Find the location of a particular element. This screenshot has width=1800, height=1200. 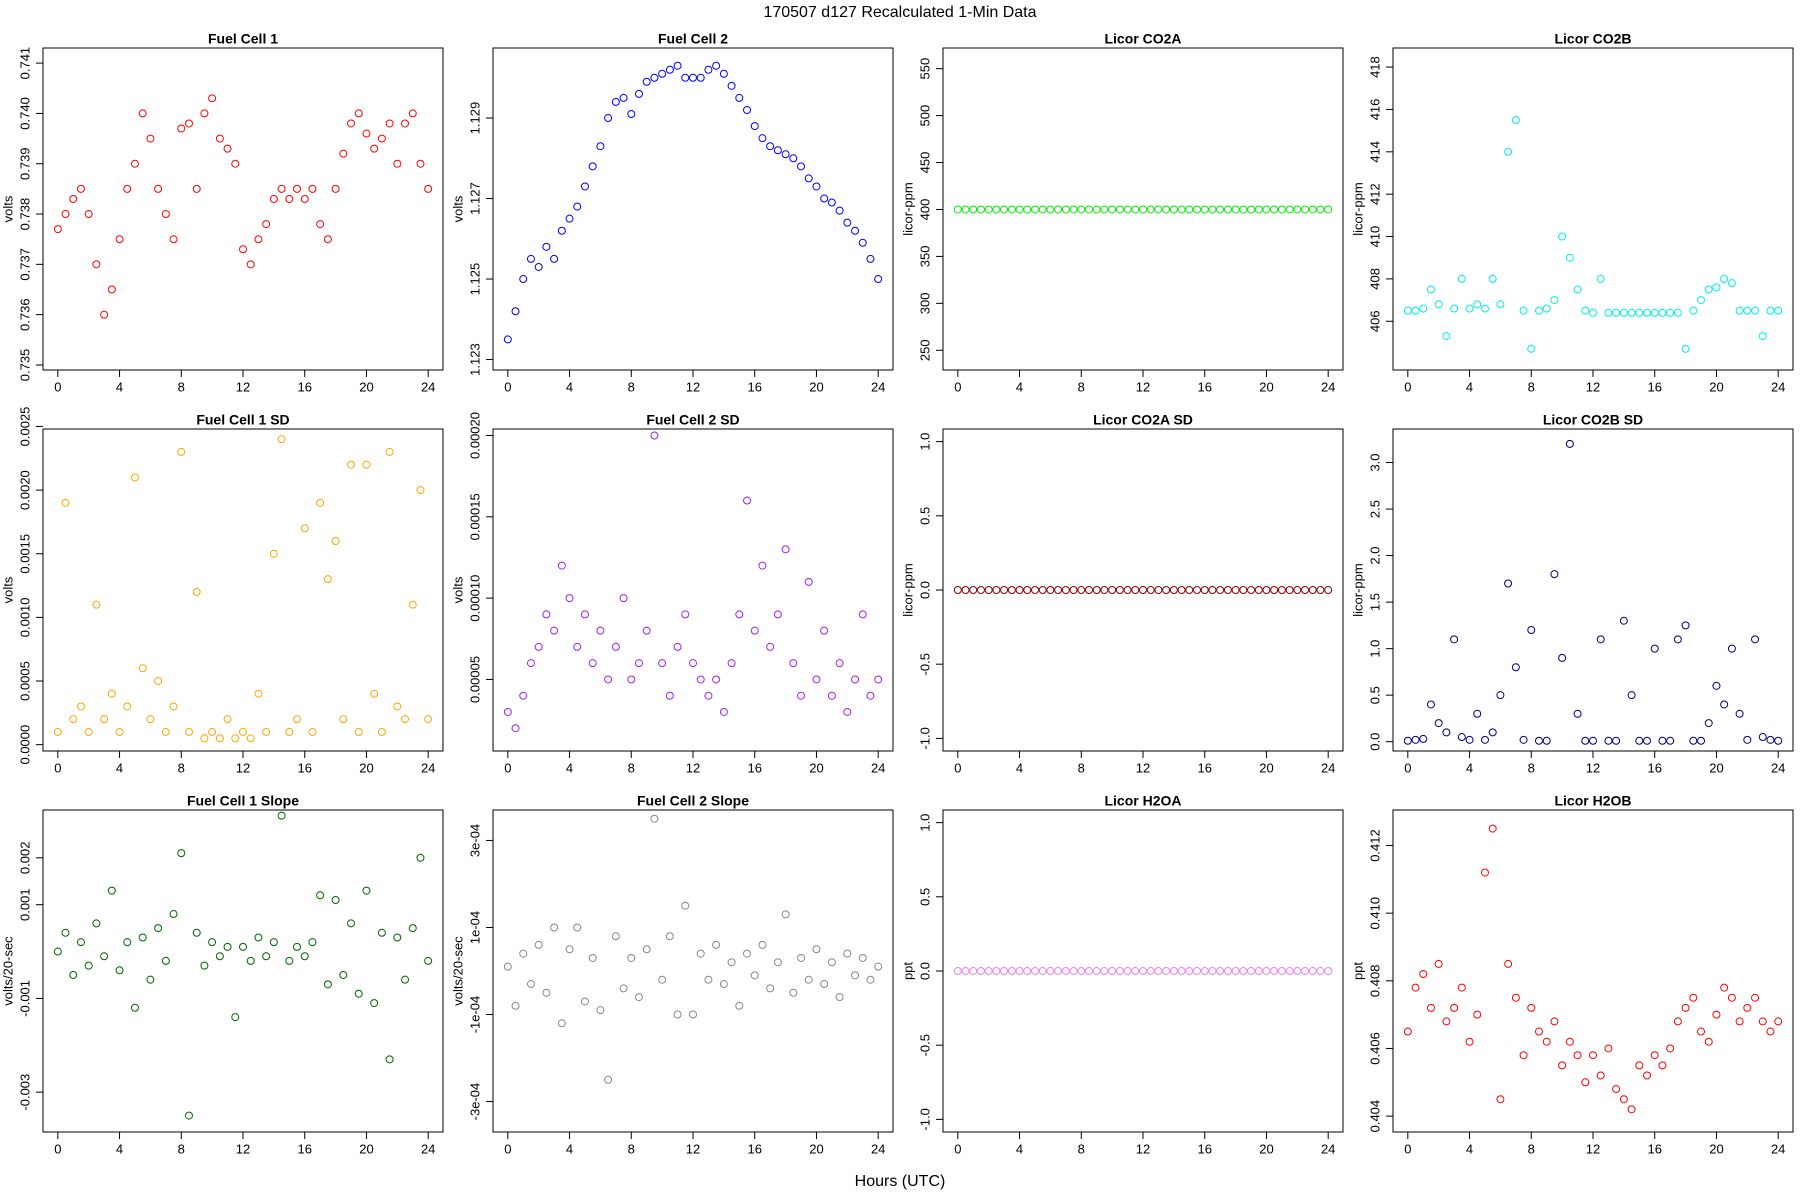

page-title: 170507 d127 Recalculated 1-Min Data is located at coordinates (899, 12).